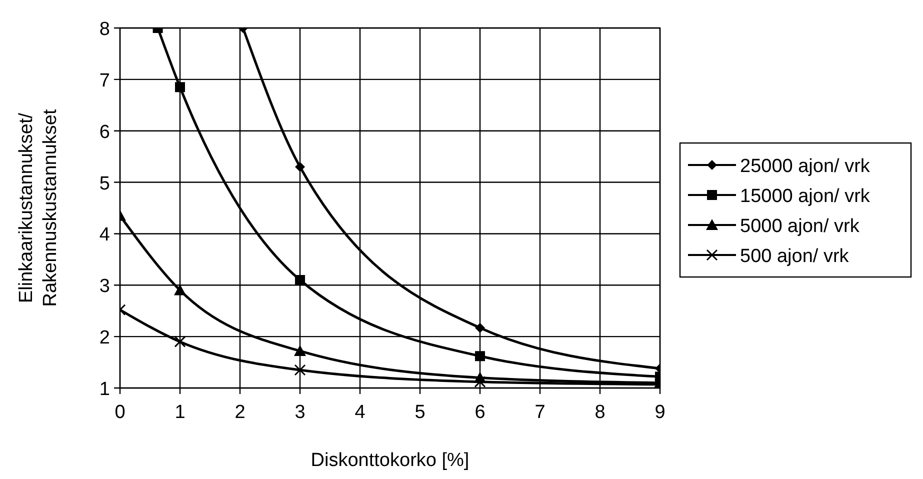  What do you see at coordinates (805, 196) in the screenshot?
I see `legend-label: 15000 ajon/ vrk` at bounding box center [805, 196].